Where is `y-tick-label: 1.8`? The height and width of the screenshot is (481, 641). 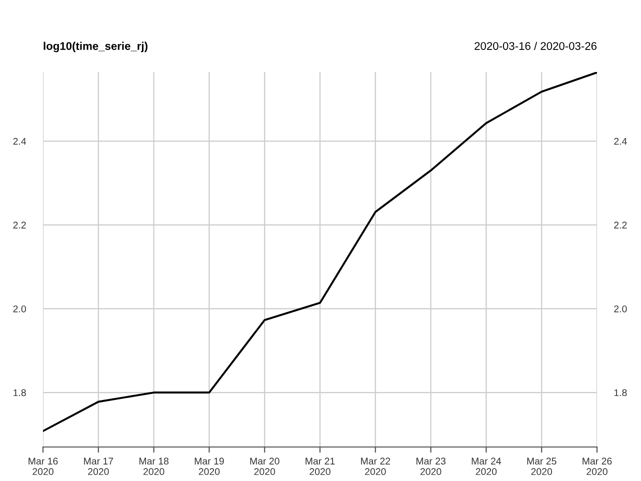
y-tick-label: 1.8 is located at coordinates (20, 392).